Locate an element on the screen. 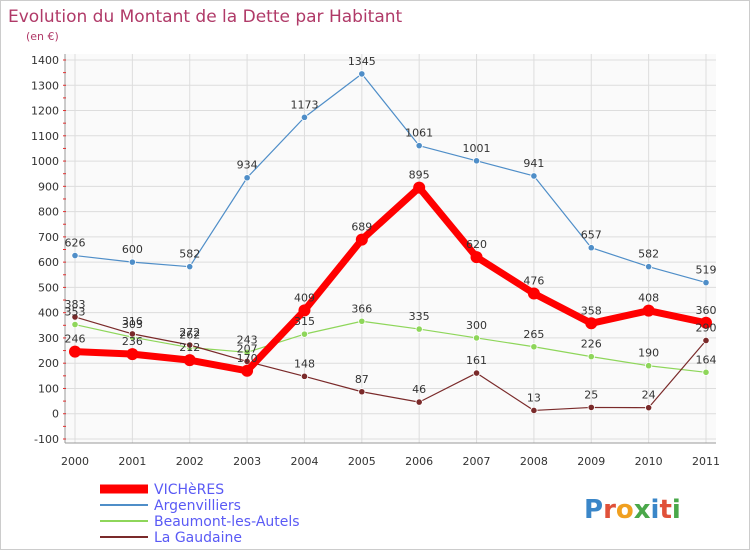  x-tick-label: 2009 is located at coordinates (591, 461).